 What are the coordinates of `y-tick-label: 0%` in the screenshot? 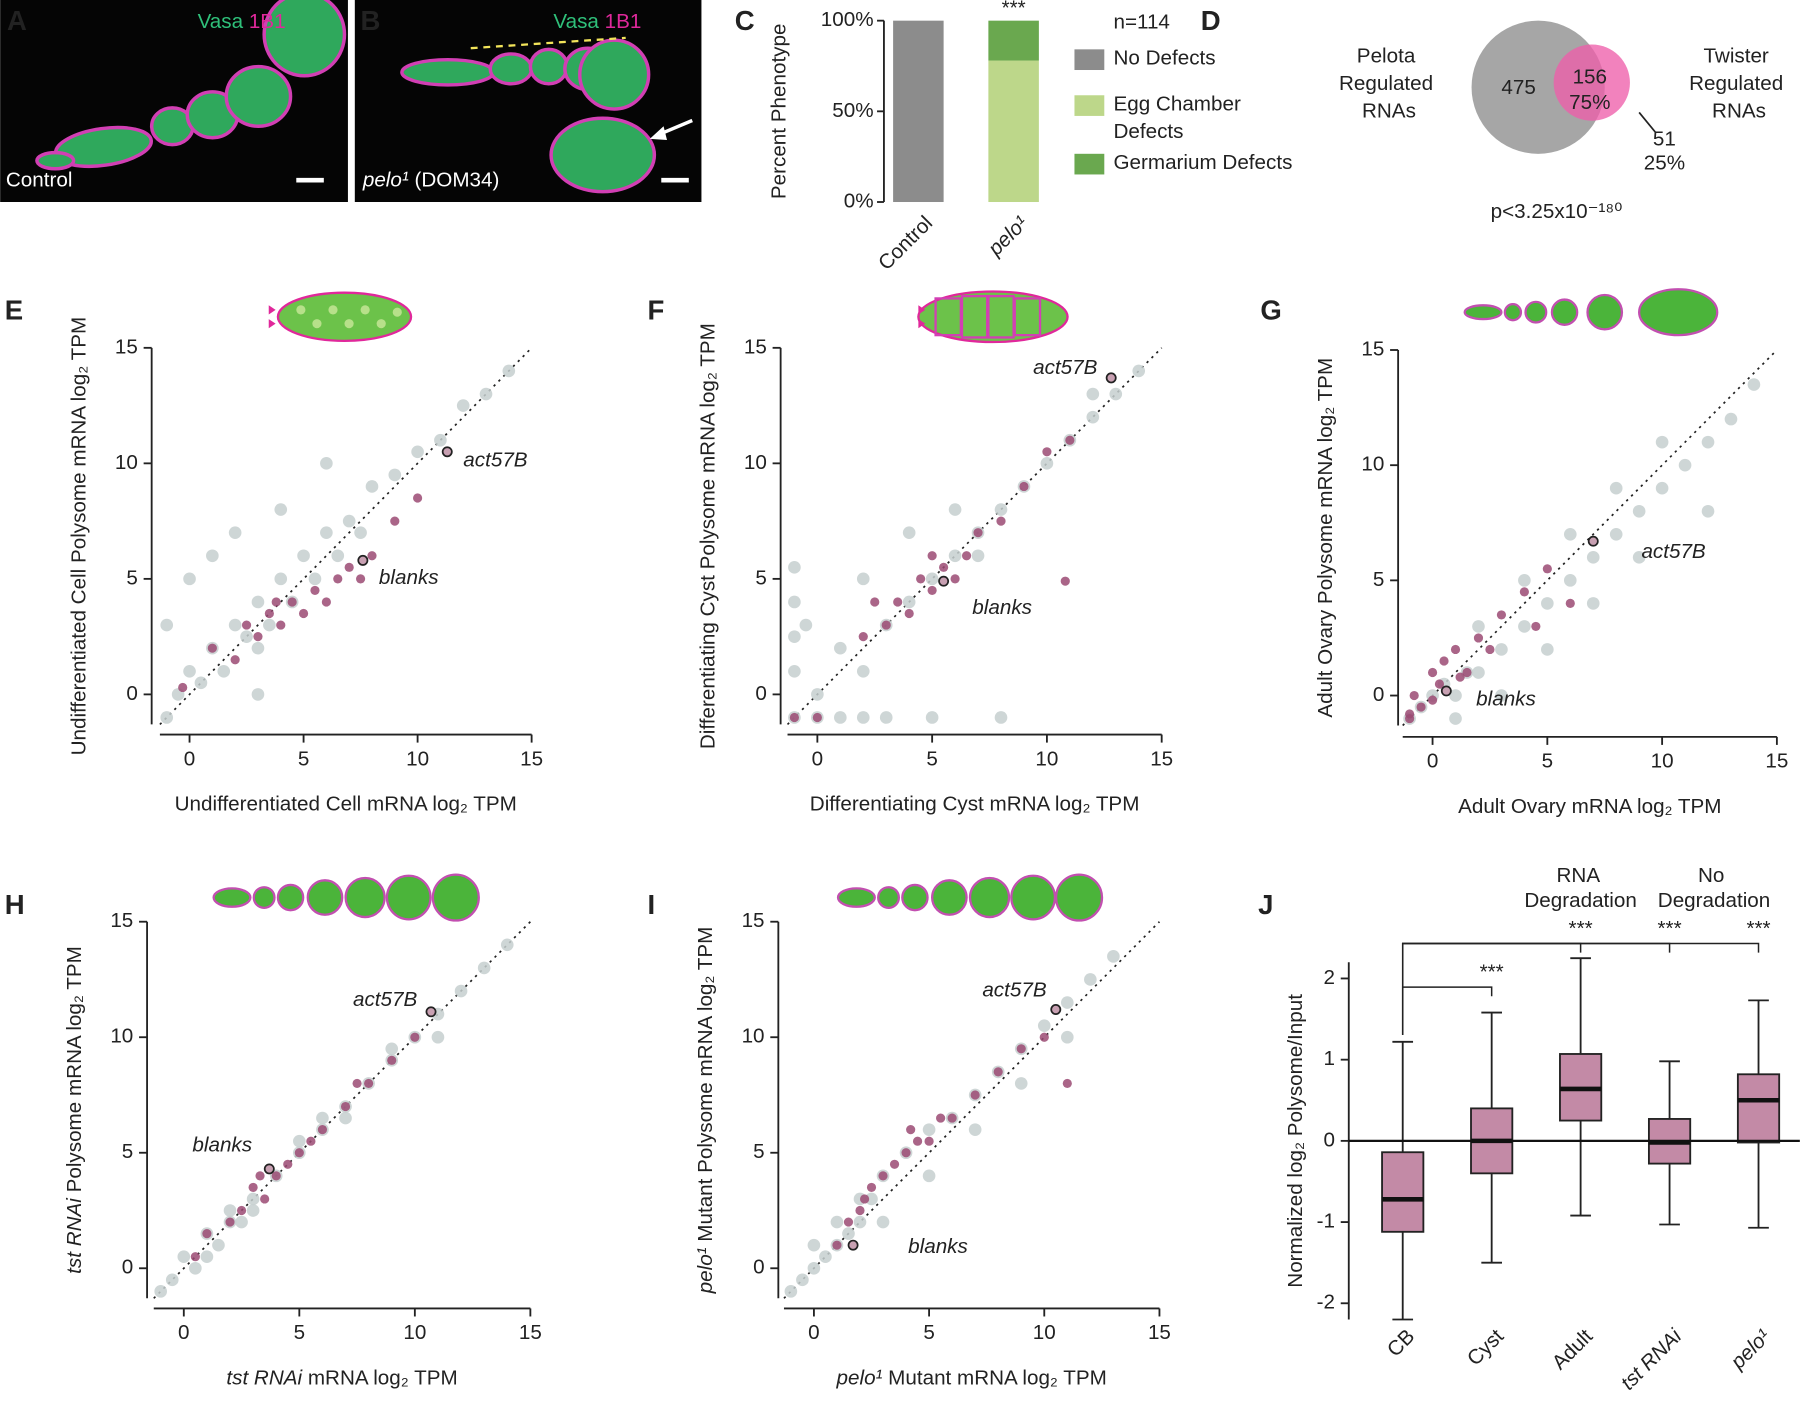 It's located at (859, 200).